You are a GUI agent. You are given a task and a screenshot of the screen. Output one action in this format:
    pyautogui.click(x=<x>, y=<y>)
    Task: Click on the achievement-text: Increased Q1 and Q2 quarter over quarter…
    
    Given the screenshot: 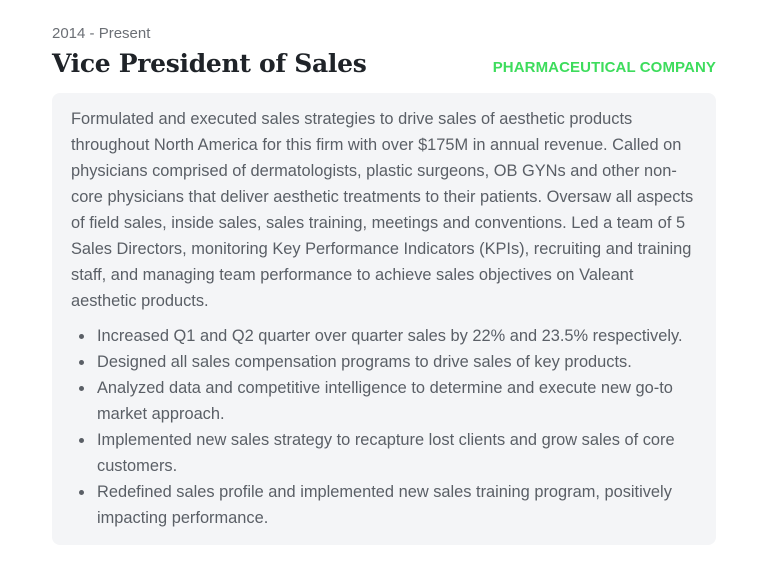 What is the action you would take?
    pyautogui.click(x=390, y=336)
    